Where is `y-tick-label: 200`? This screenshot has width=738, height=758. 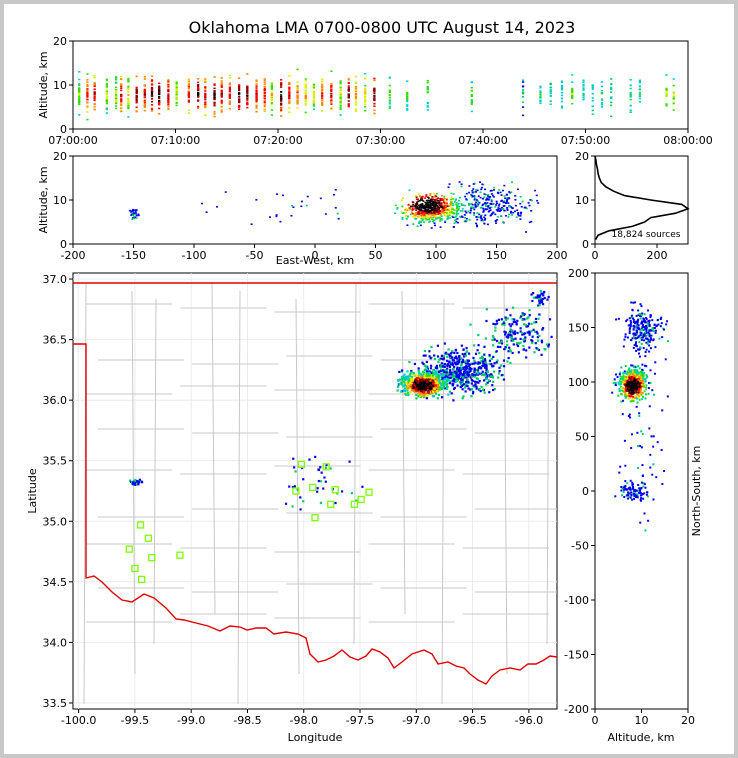 y-tick-label: 200 is located at coordinates (578, 273).